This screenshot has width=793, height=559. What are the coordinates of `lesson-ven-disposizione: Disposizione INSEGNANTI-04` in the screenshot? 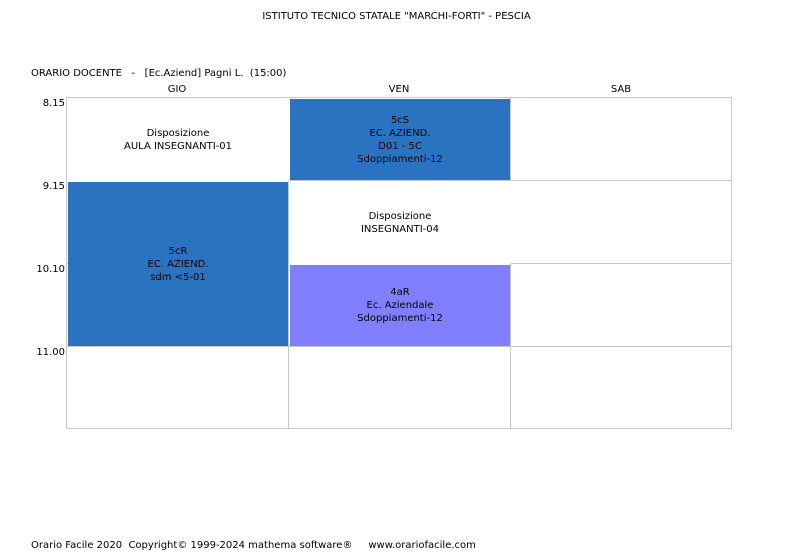 It's located at (400, 222).